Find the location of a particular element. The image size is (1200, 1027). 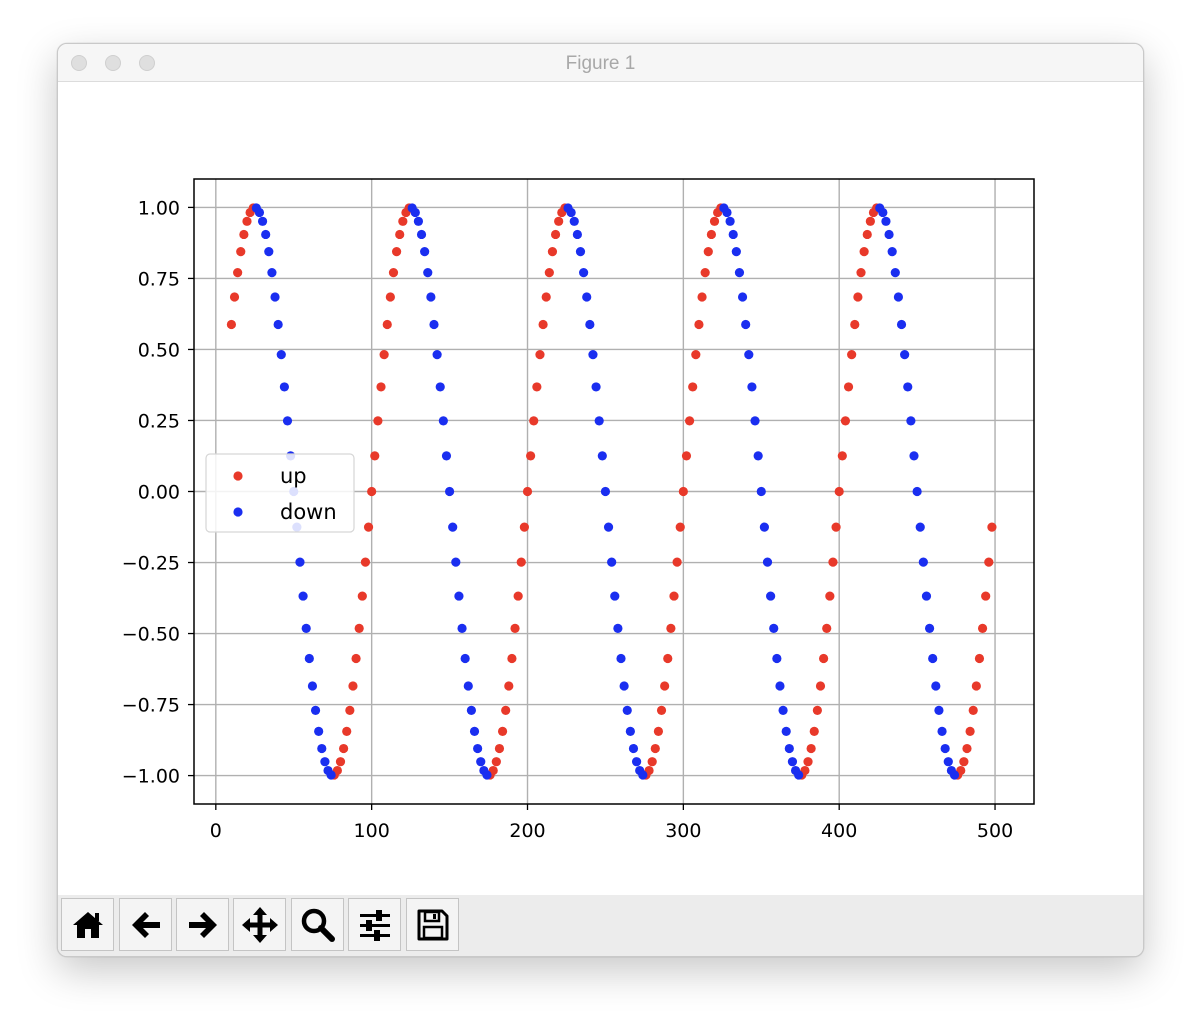

home-icon is located at coordinates (87, 924).